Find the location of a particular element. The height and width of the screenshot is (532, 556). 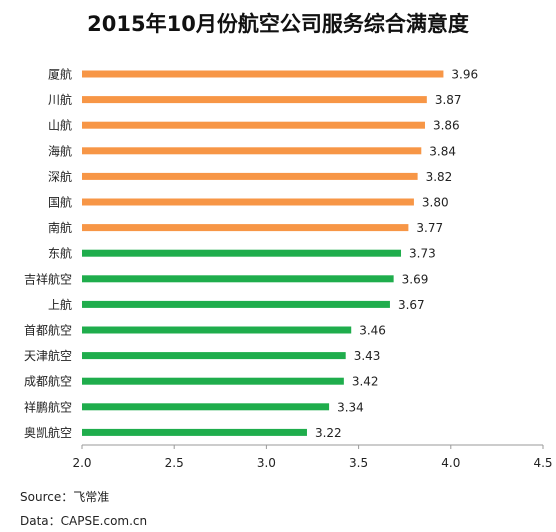

data-label: 3.84 is located at coordinates (442, 151).